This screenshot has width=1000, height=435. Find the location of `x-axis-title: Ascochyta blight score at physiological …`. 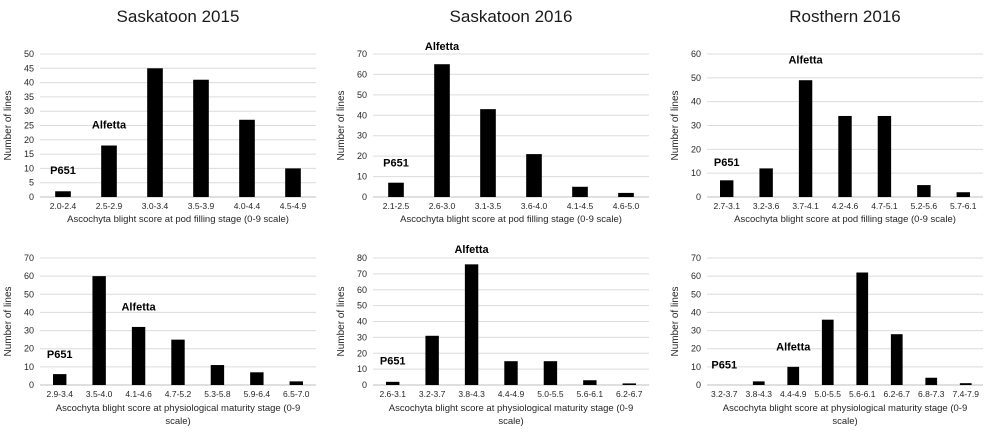

x-axis-title: Ascochyta blight score at physiological … is located at coordinates (511, 408).